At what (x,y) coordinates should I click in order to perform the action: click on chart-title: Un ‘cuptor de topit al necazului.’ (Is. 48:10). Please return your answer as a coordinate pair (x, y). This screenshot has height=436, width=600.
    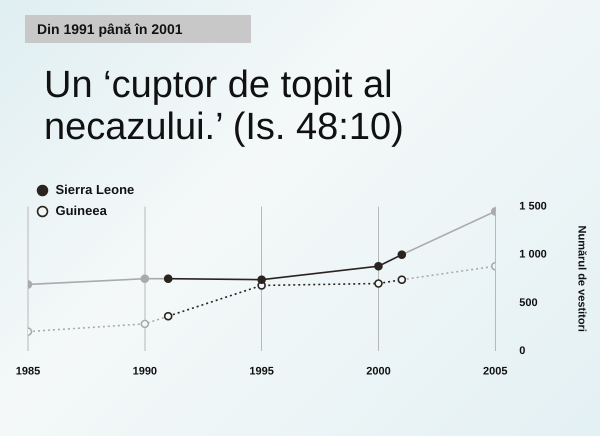
    Looking at the image, I should click on (224, 106).